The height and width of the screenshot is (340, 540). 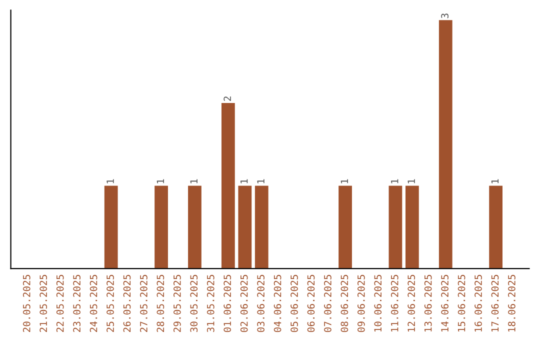 What do you see at coordinates (44, 303) in the screenshot?
I see `x-tick-label: 21.05.2025` at bounding box center [44, 303].